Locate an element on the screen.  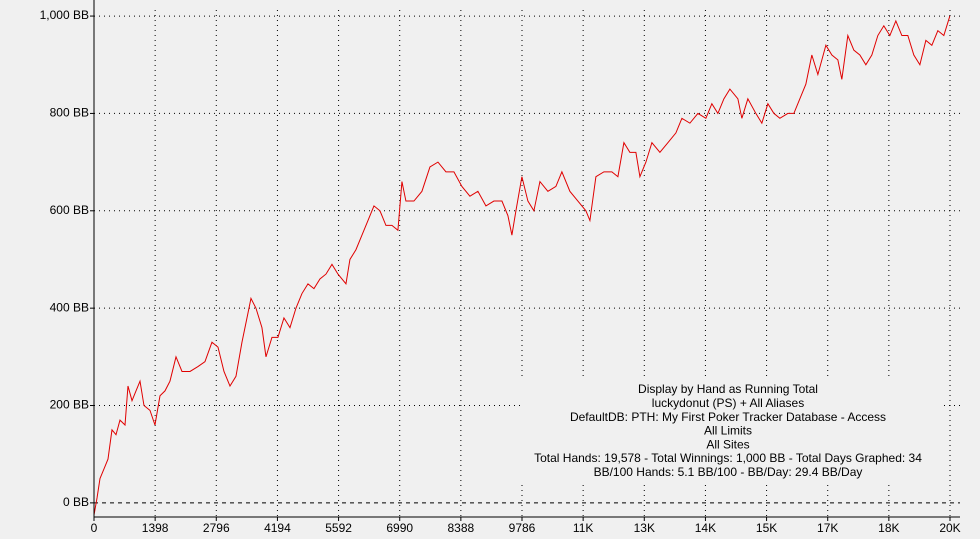
annotation: Display by Hand as Running Total is located at coordinates (728, 389).